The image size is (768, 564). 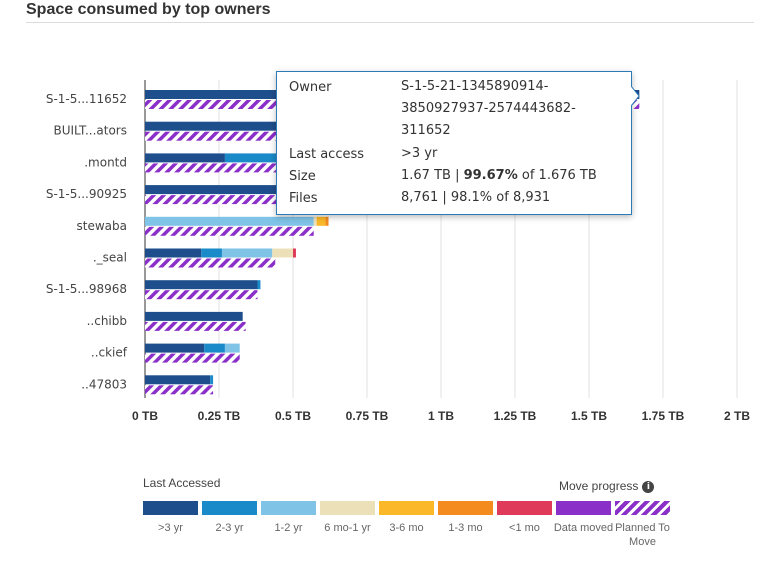 What do you see at coordinates (86, 194) in the screenshot?
I see `y-tick-label: S-1-5...90925` at bounding box center [86, 194].